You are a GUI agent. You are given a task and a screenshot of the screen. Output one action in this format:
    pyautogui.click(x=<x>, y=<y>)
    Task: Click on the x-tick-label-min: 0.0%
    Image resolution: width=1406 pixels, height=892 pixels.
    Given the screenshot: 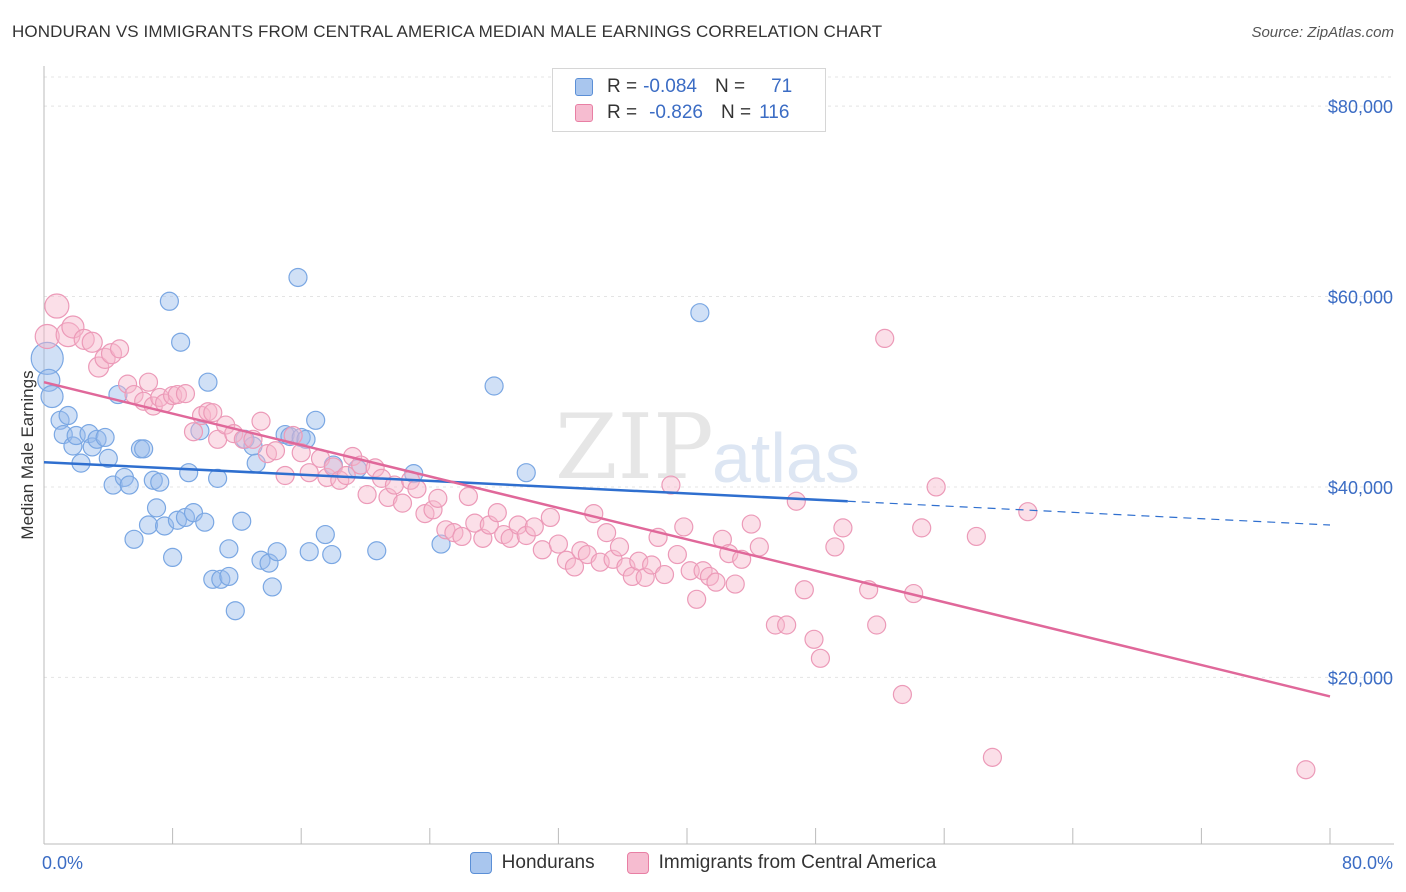 What is the action you would take?
    pyautogui.click(x=62, y=863)
    